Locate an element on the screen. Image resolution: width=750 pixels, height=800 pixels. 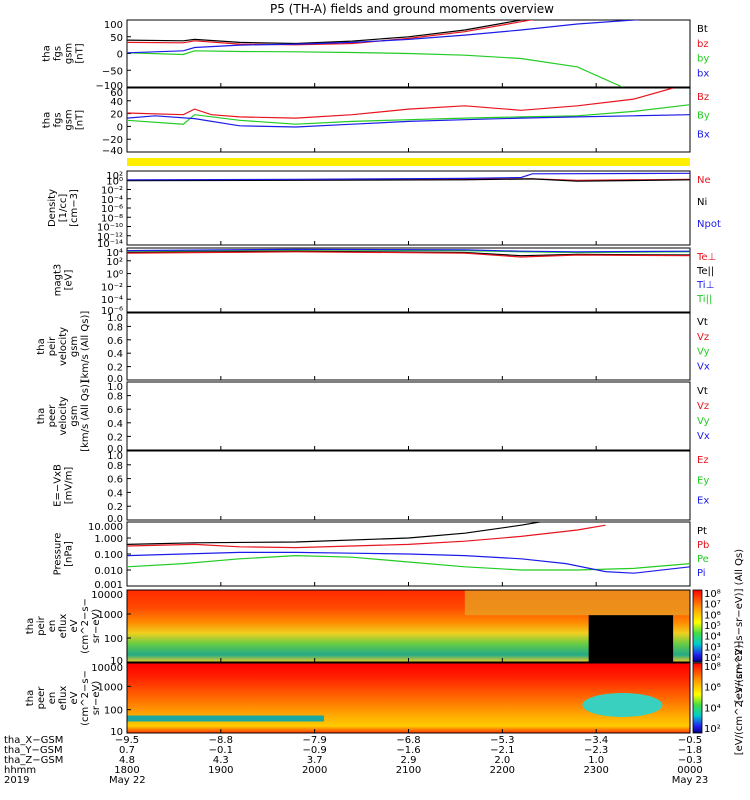
y-tick-label: −40 is located at coordinates (112, 151).